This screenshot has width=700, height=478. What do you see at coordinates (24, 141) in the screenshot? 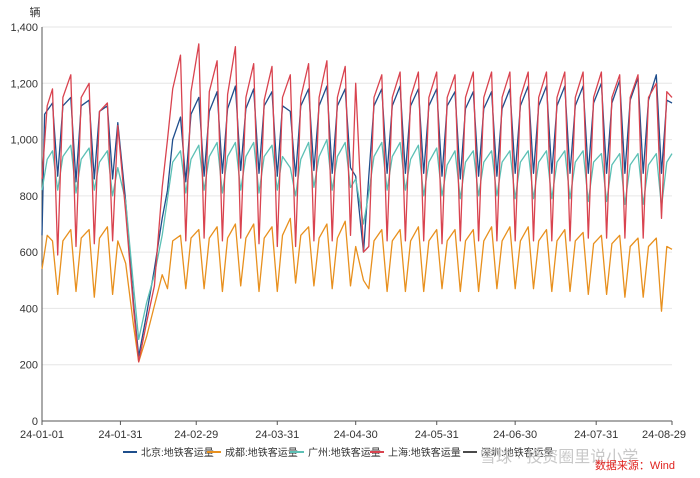
I see `y-tick-label: 1,000` at bounding box center [24, 141].